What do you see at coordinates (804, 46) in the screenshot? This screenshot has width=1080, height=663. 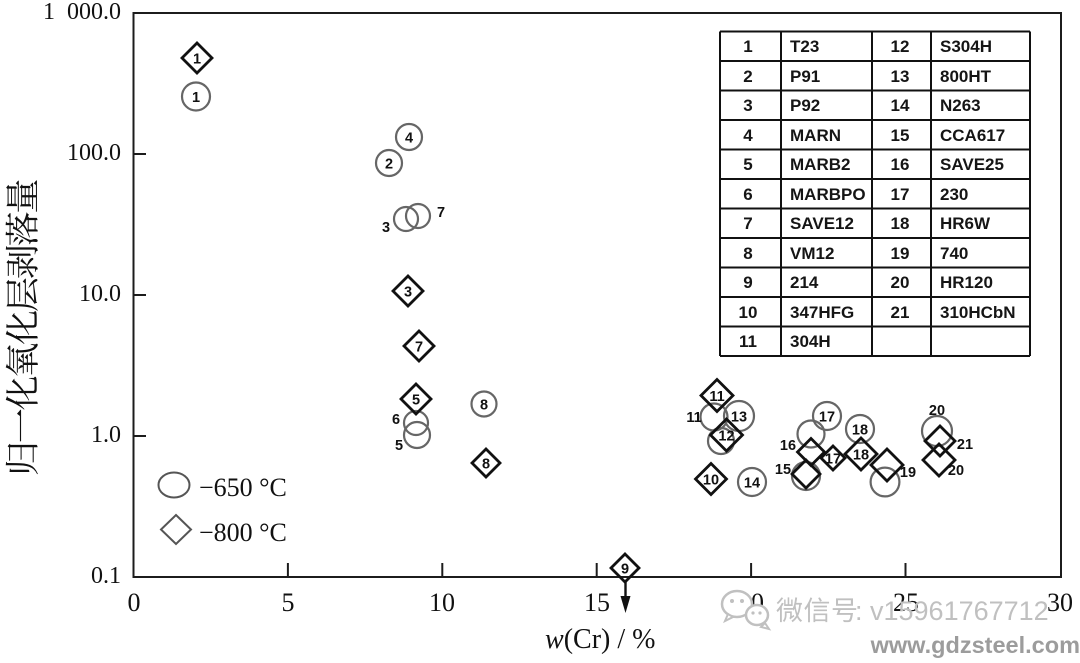 I see `svg-text: T23` at bounding box center [804, 46].